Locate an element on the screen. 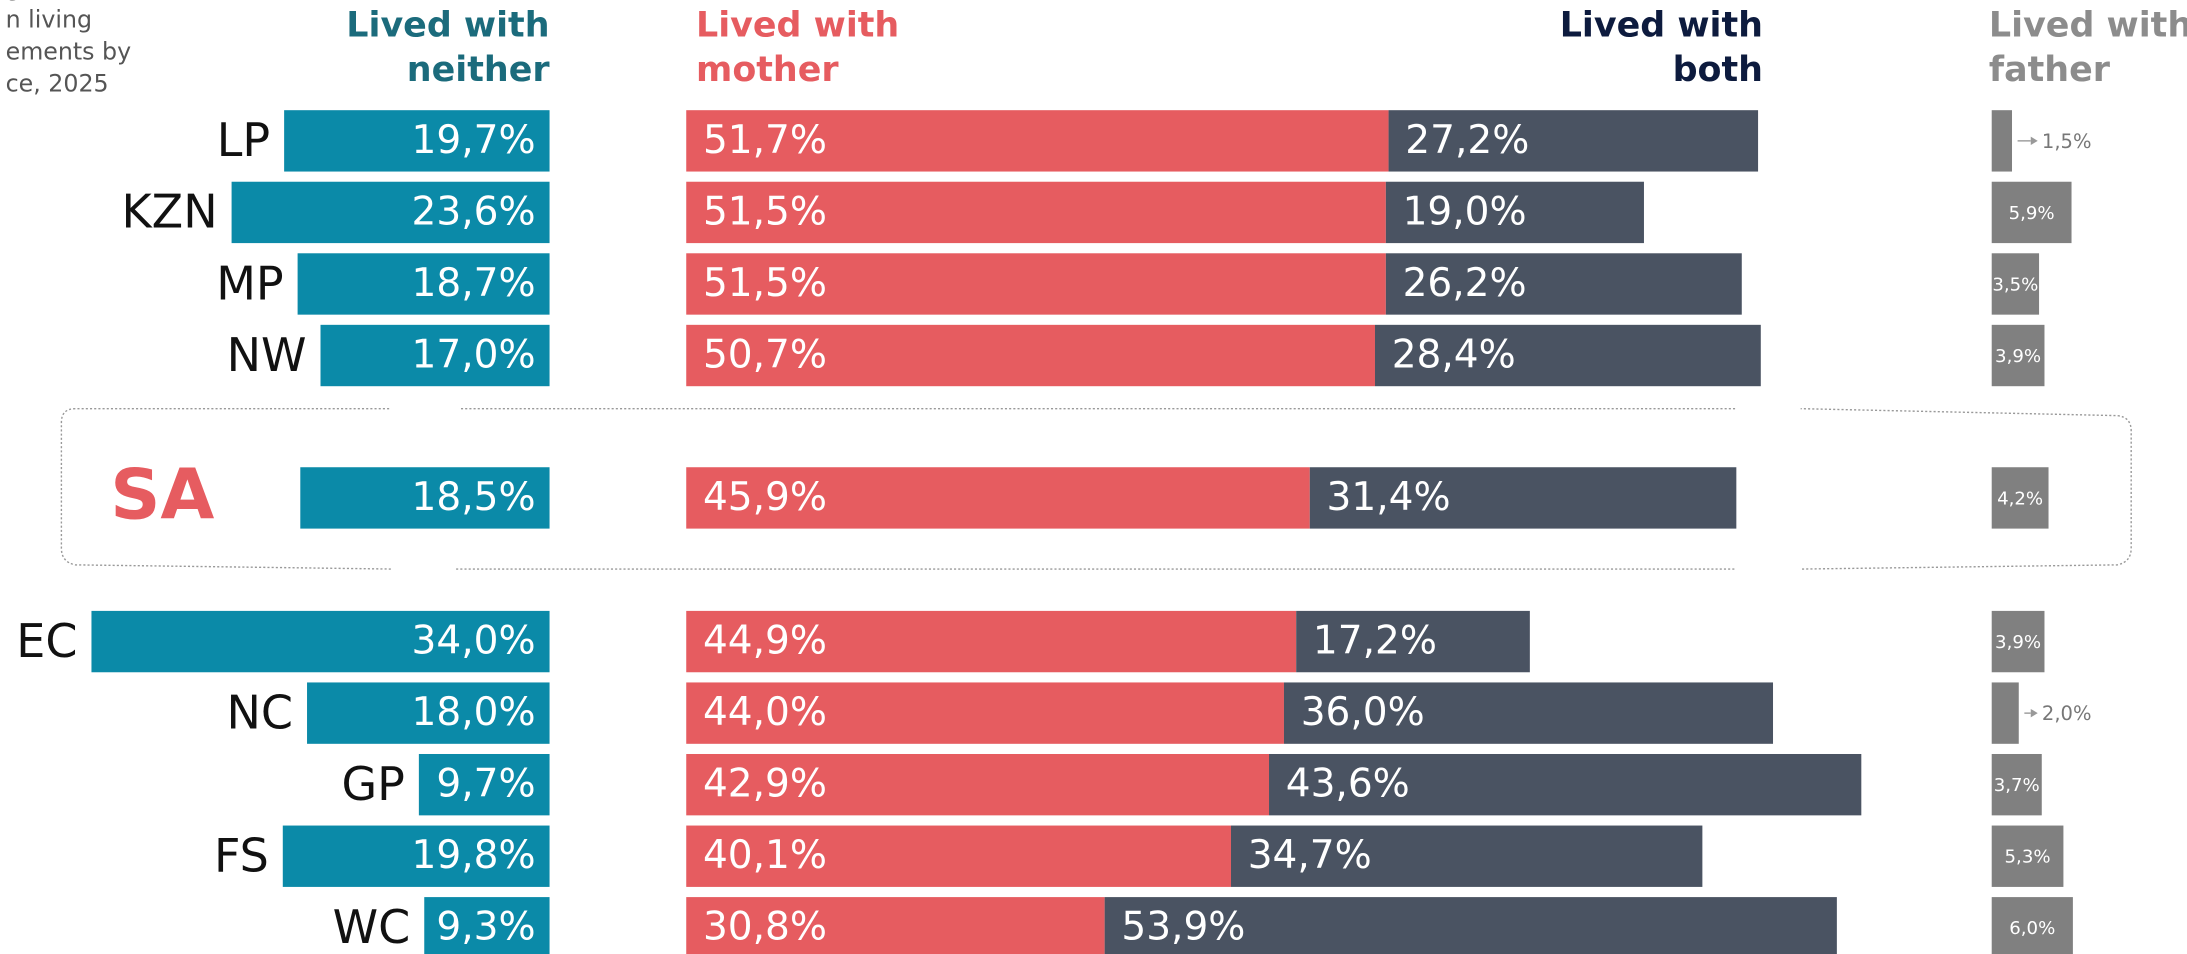 Image resolution: width=2187 pixels, height=954 pixels. value-label: 45,9% is located at coordinates (765, 497).